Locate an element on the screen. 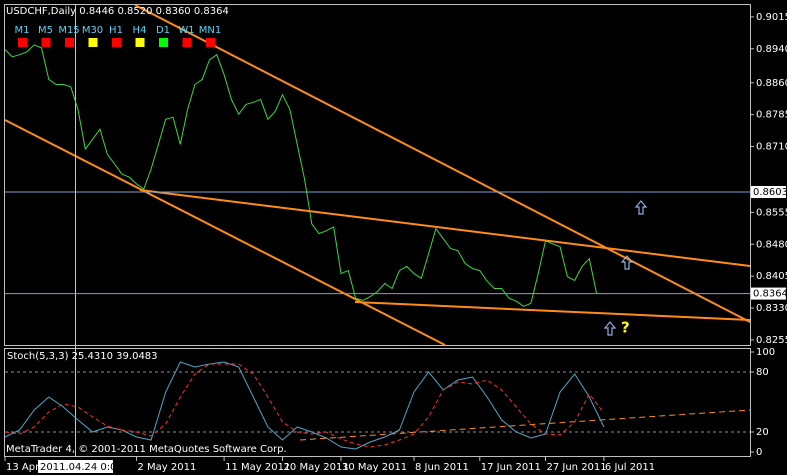 The image size is (787, 475). symbol: USDCHF,Daily is located at coordinates (41, 11).